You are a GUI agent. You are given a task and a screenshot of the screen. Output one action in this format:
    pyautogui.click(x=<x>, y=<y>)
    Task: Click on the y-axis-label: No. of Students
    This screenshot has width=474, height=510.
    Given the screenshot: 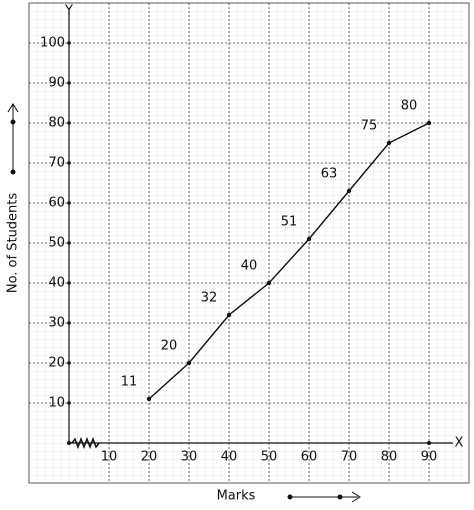 What is the action you would take?
    pyautogui.click(x=13, y=243)
    